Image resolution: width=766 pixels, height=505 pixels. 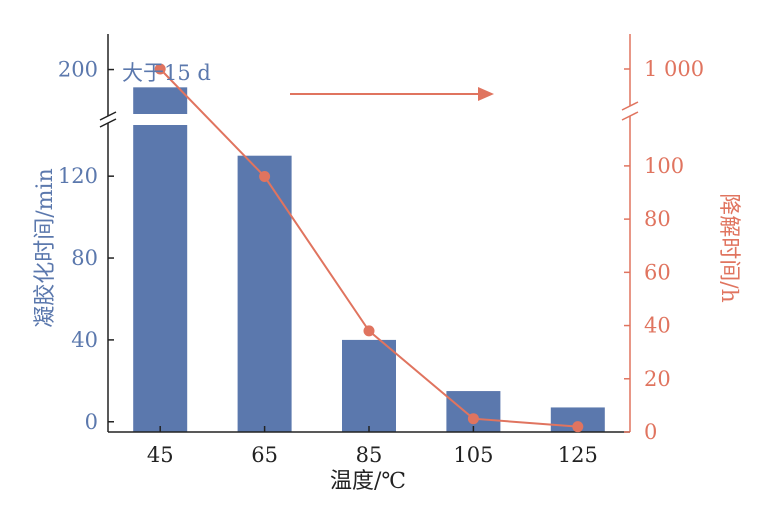 I want to click on right-tick-label: 60, so click(x=657, y=272).